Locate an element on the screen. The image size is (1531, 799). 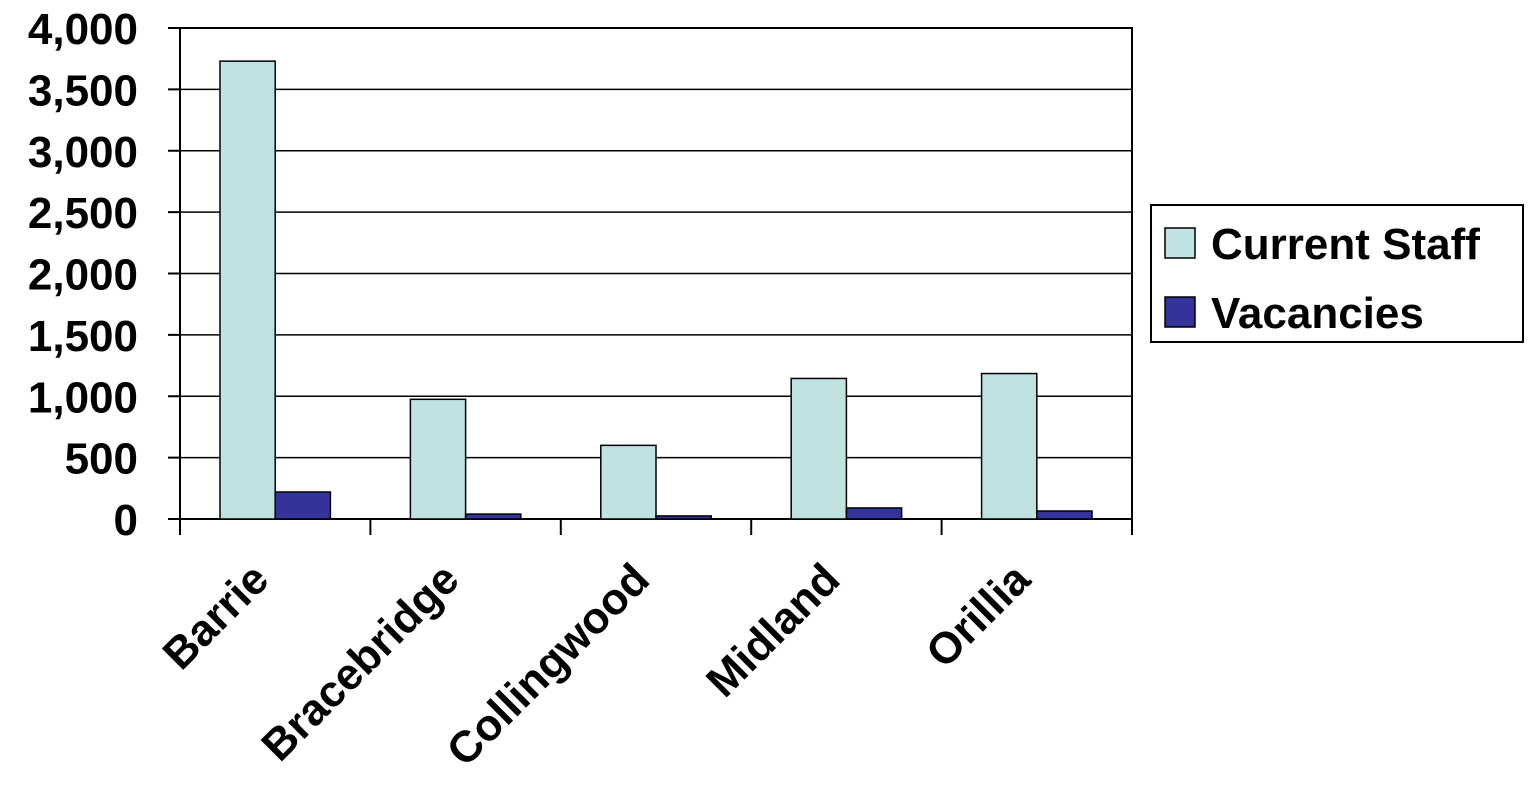
legend-swatch-current-staff is located at coordinates (1180, 243).